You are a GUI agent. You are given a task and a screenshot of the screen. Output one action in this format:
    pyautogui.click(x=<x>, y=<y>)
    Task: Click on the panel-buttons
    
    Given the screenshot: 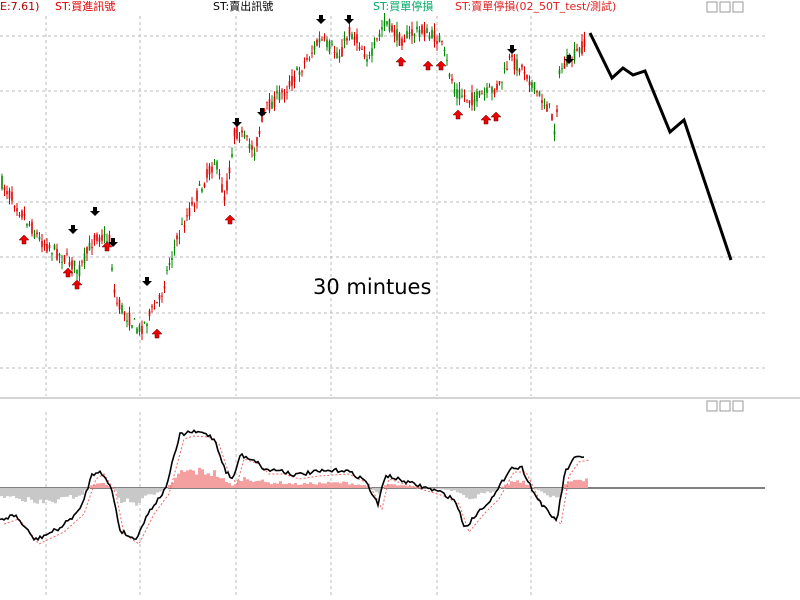 What is the action you would take?
    pyautogui.click(x=725, y=206)
    